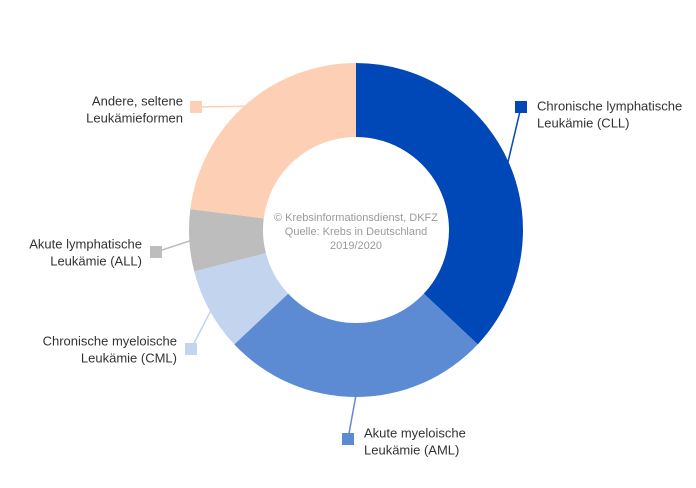 The height and width of the screenshot is (488, 696). What do you see at coordinates (583, 122) in the screenshot?
I see `label-cll-line2: Leukämie (CLL)` at bounding box center [583, 122].